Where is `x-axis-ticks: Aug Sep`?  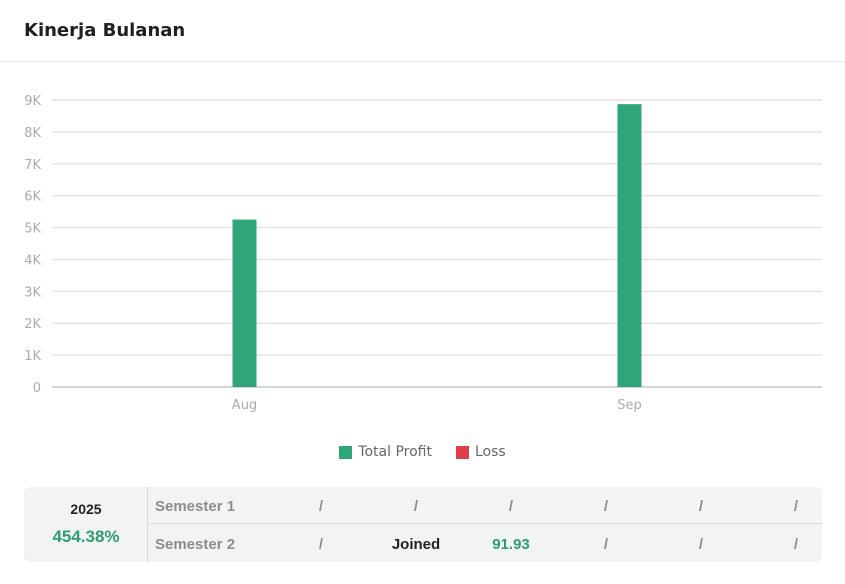
x-axis-ticks: Aug Sep is located at coordinates (437, 405).